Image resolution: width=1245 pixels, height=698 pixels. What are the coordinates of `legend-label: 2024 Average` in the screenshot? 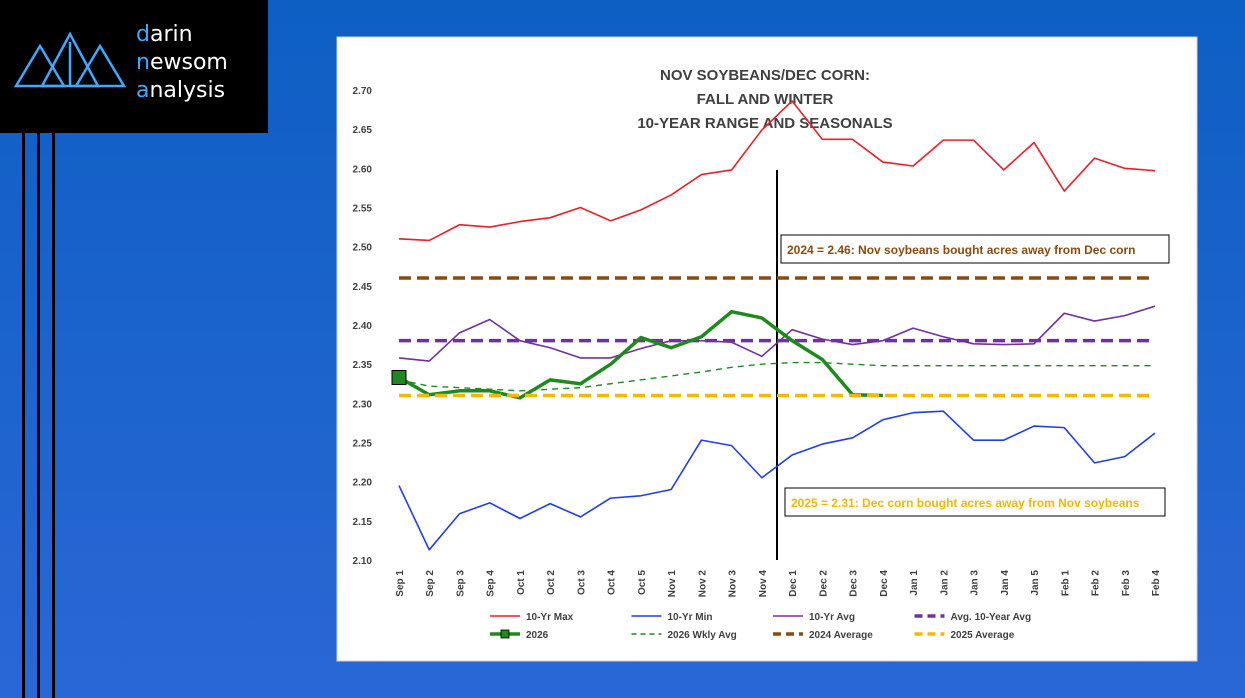 It's located at (841, 635).